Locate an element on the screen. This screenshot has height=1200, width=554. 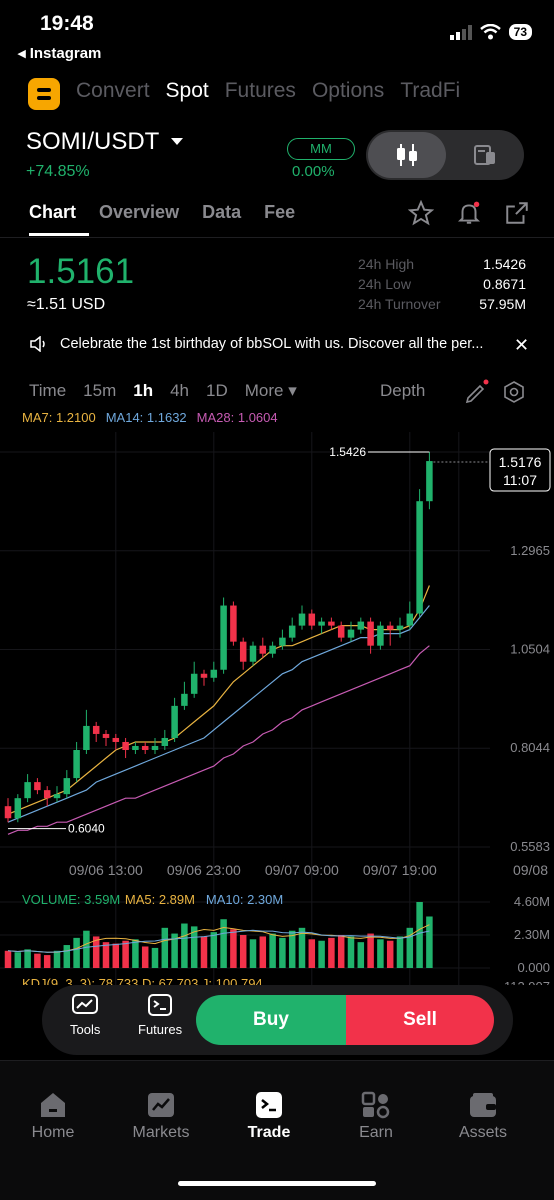
signal-icon is located at coordinates (460, 32).